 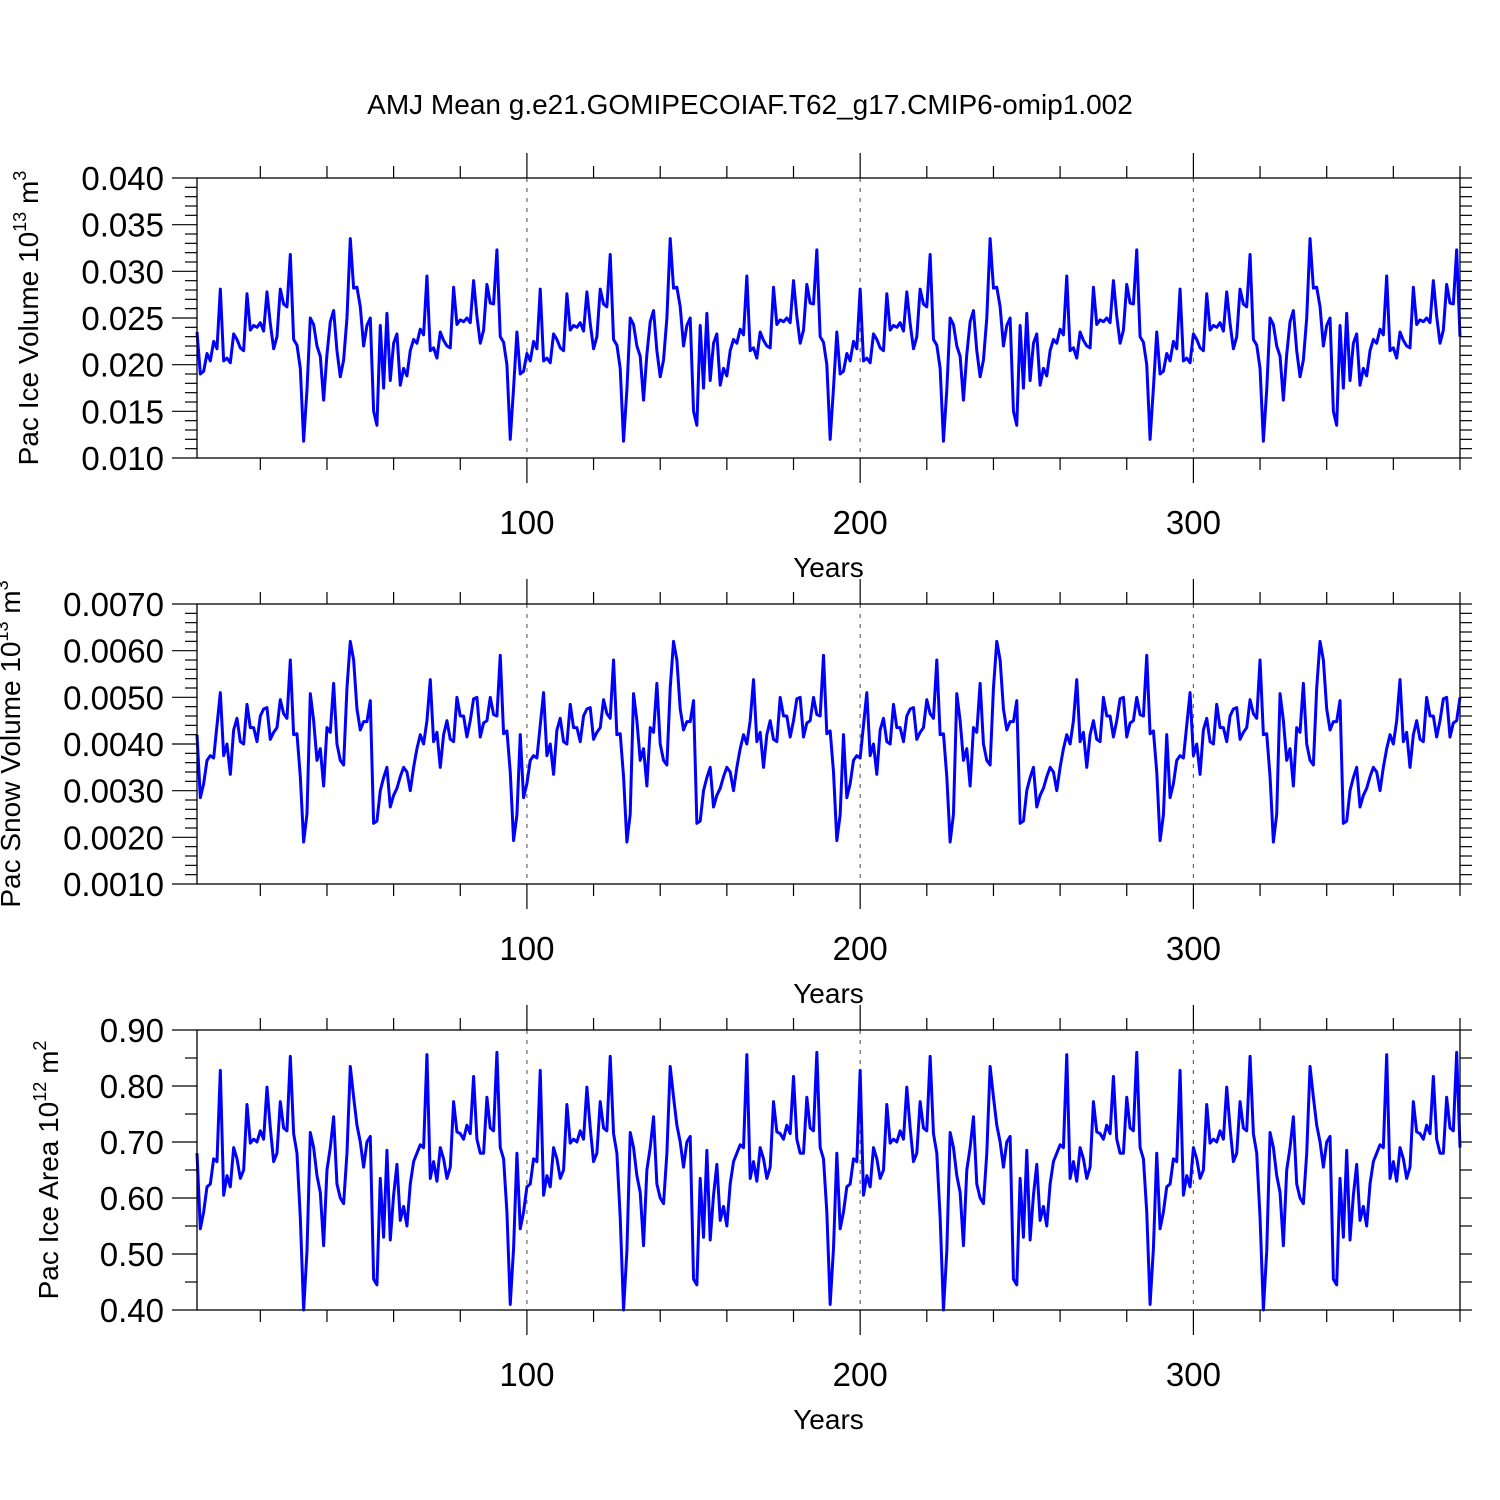 What do you see at coordinates (122, 411) in the screenshot?
I see `y-tick-label: 0.015` at bounding box center [122, 411].